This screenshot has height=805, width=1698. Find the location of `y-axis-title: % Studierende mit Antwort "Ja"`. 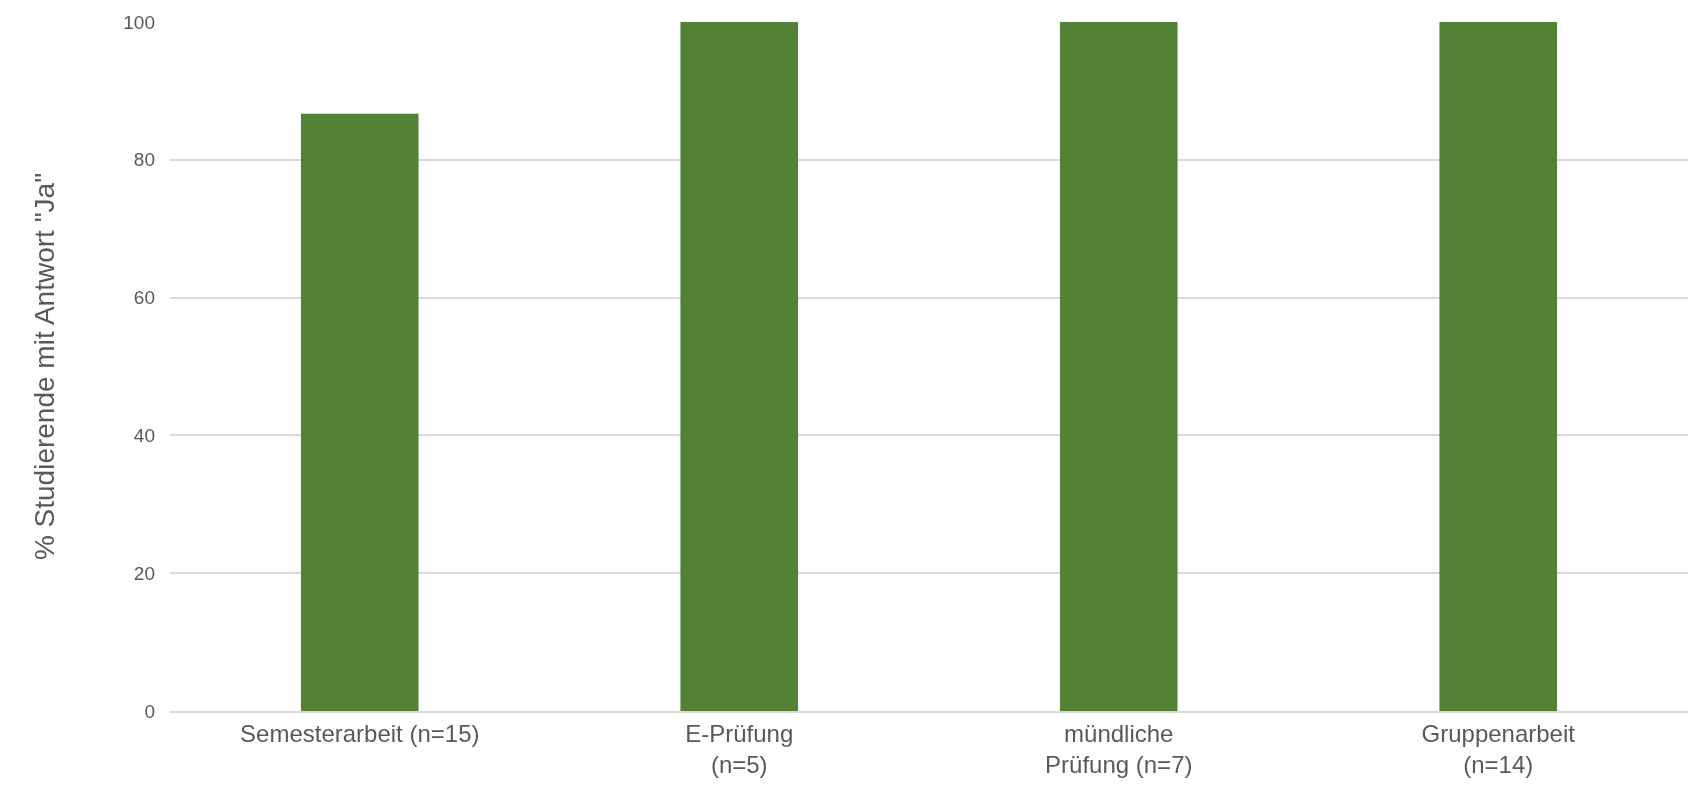

y-axis-title: % Studierende mit Antwort "Ja" is located at coordinates (44, 366).